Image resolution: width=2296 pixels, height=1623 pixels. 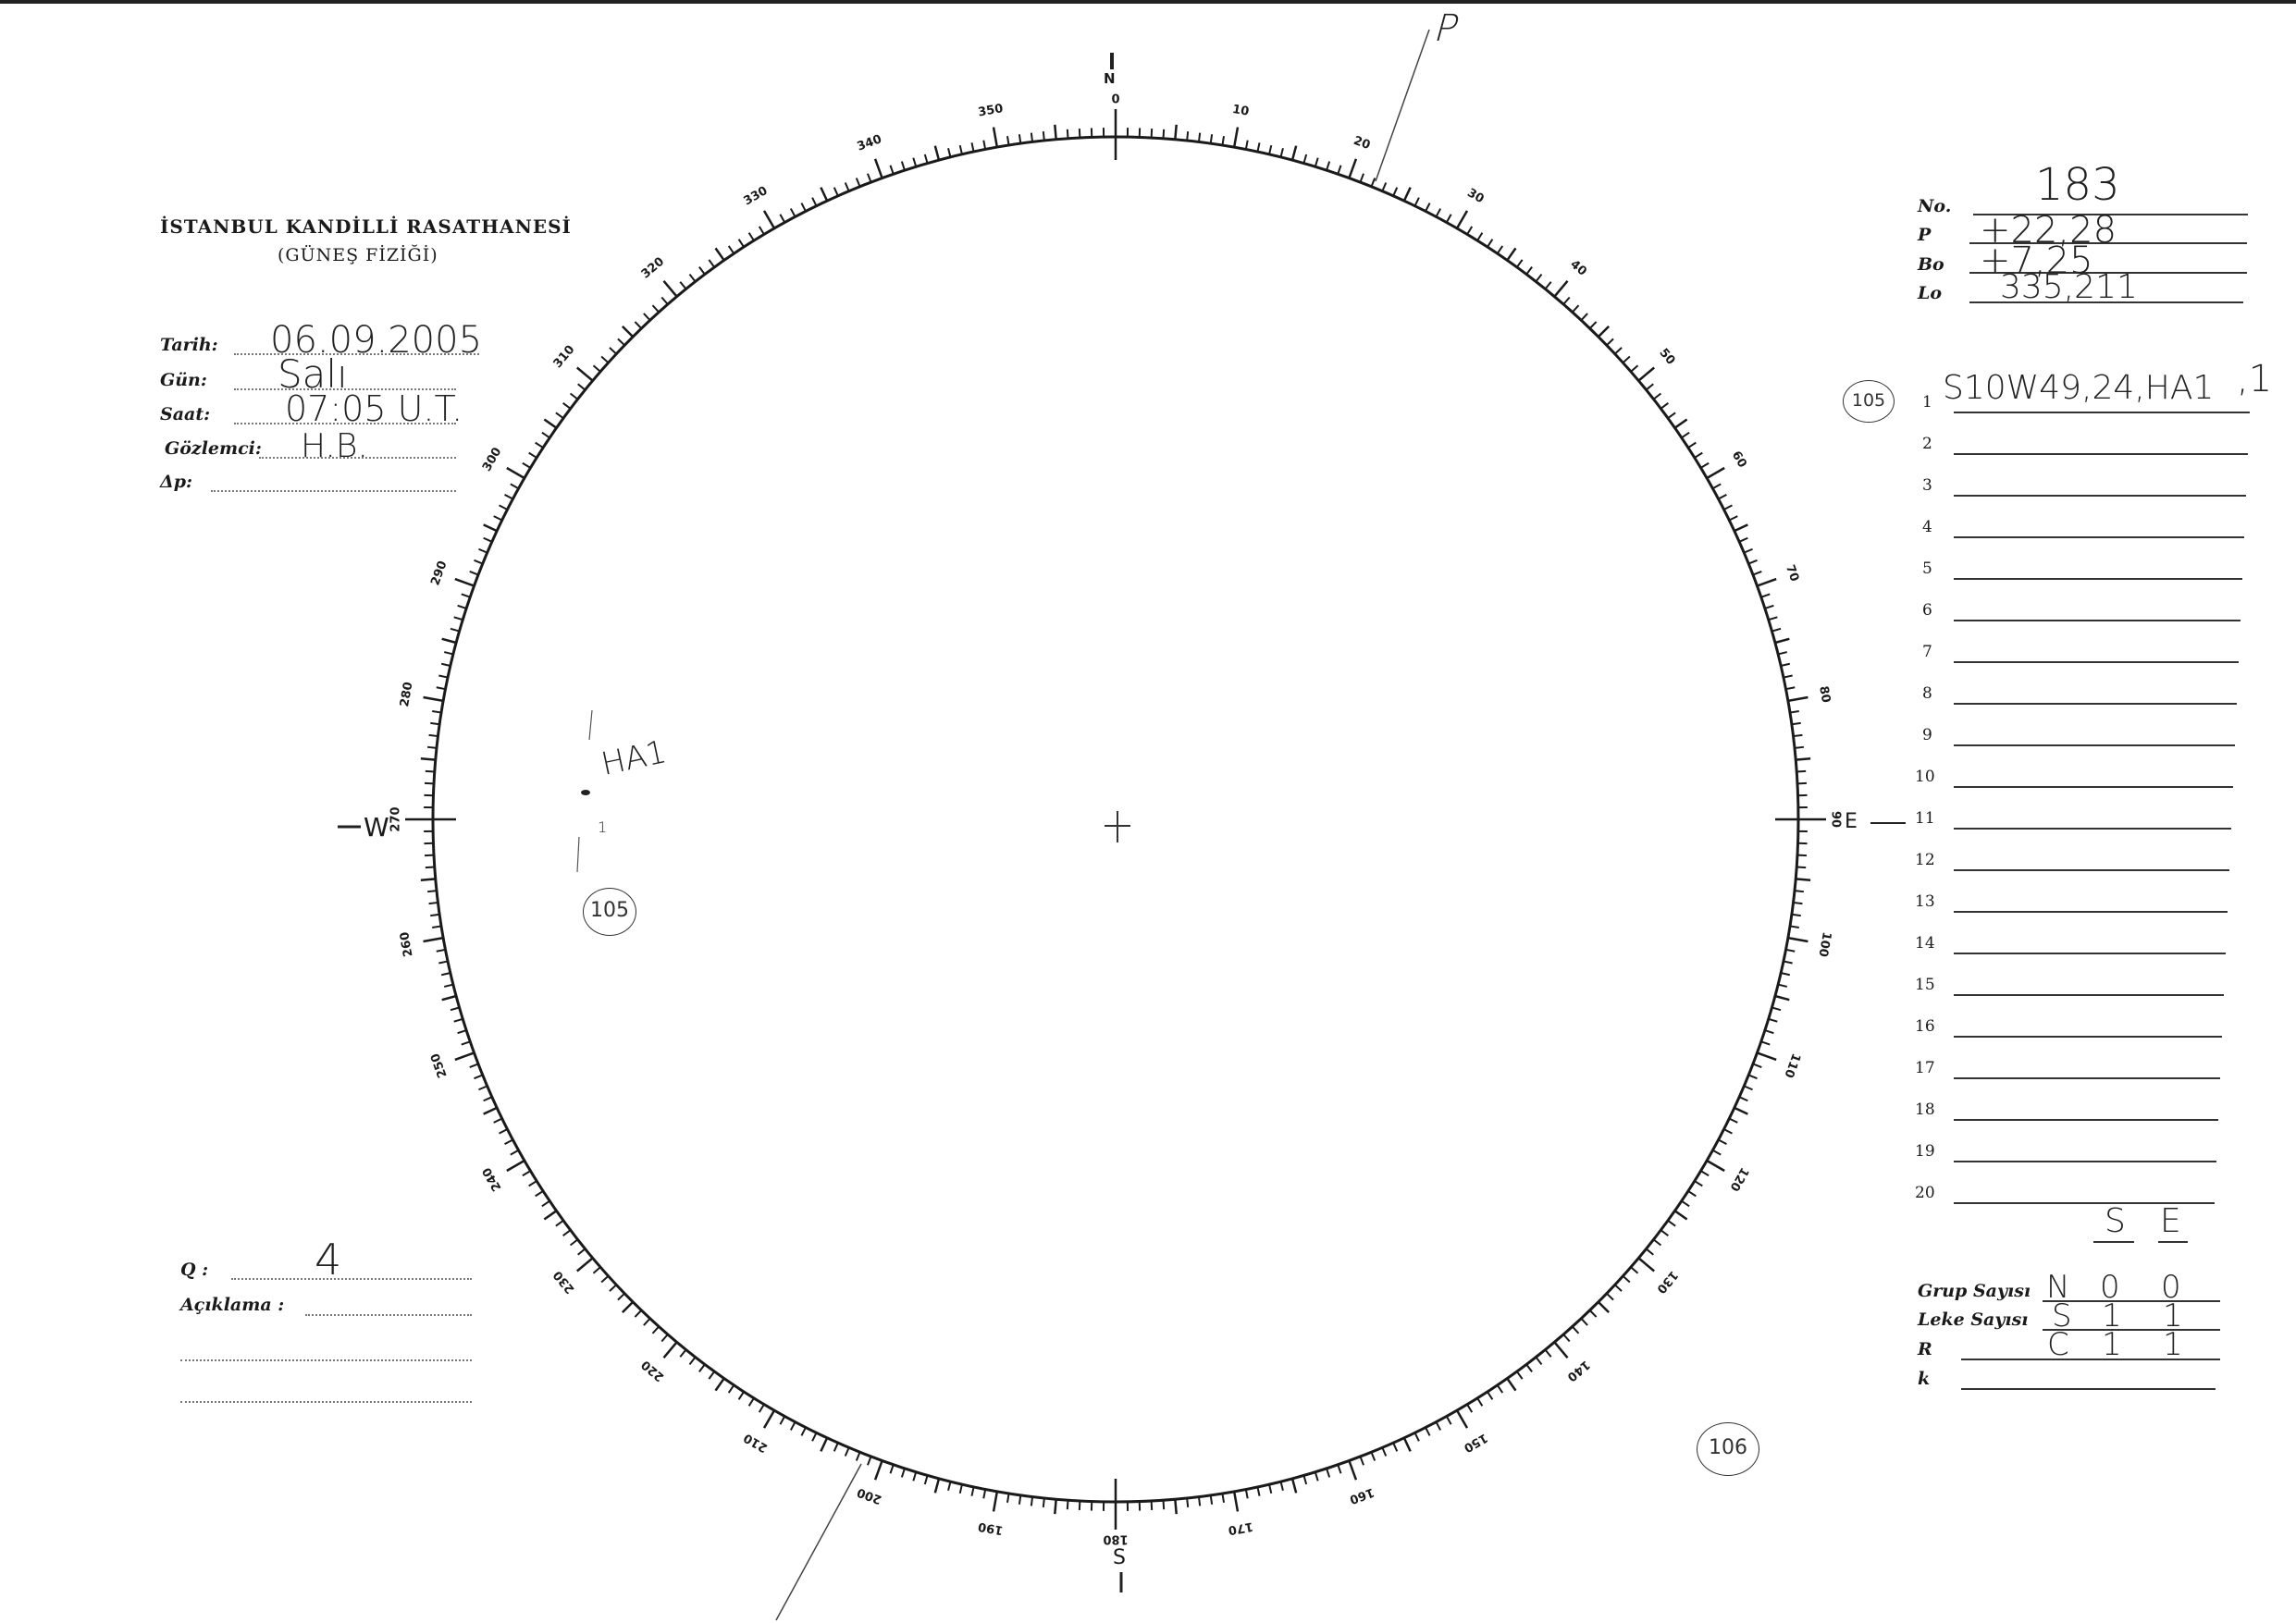 What do you see at coordinates (2062, 1315) in the screenshot?
I see `spot-count-hemisphere: S` at bounding box center [2062, 1315].